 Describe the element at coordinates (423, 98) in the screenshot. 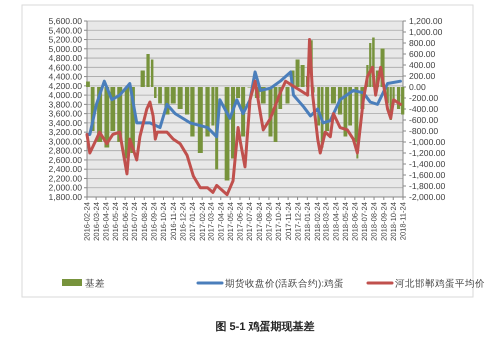

I see `y2-tick-label: -200.00` at that location.